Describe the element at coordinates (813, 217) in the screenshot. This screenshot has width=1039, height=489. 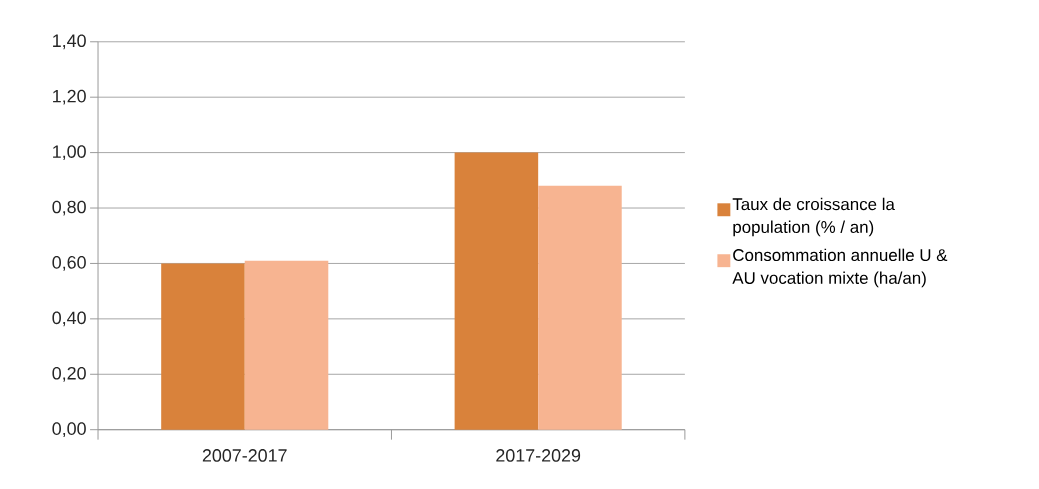
I see `legend-label: Taux de croissance la population (% / an)` at that location.